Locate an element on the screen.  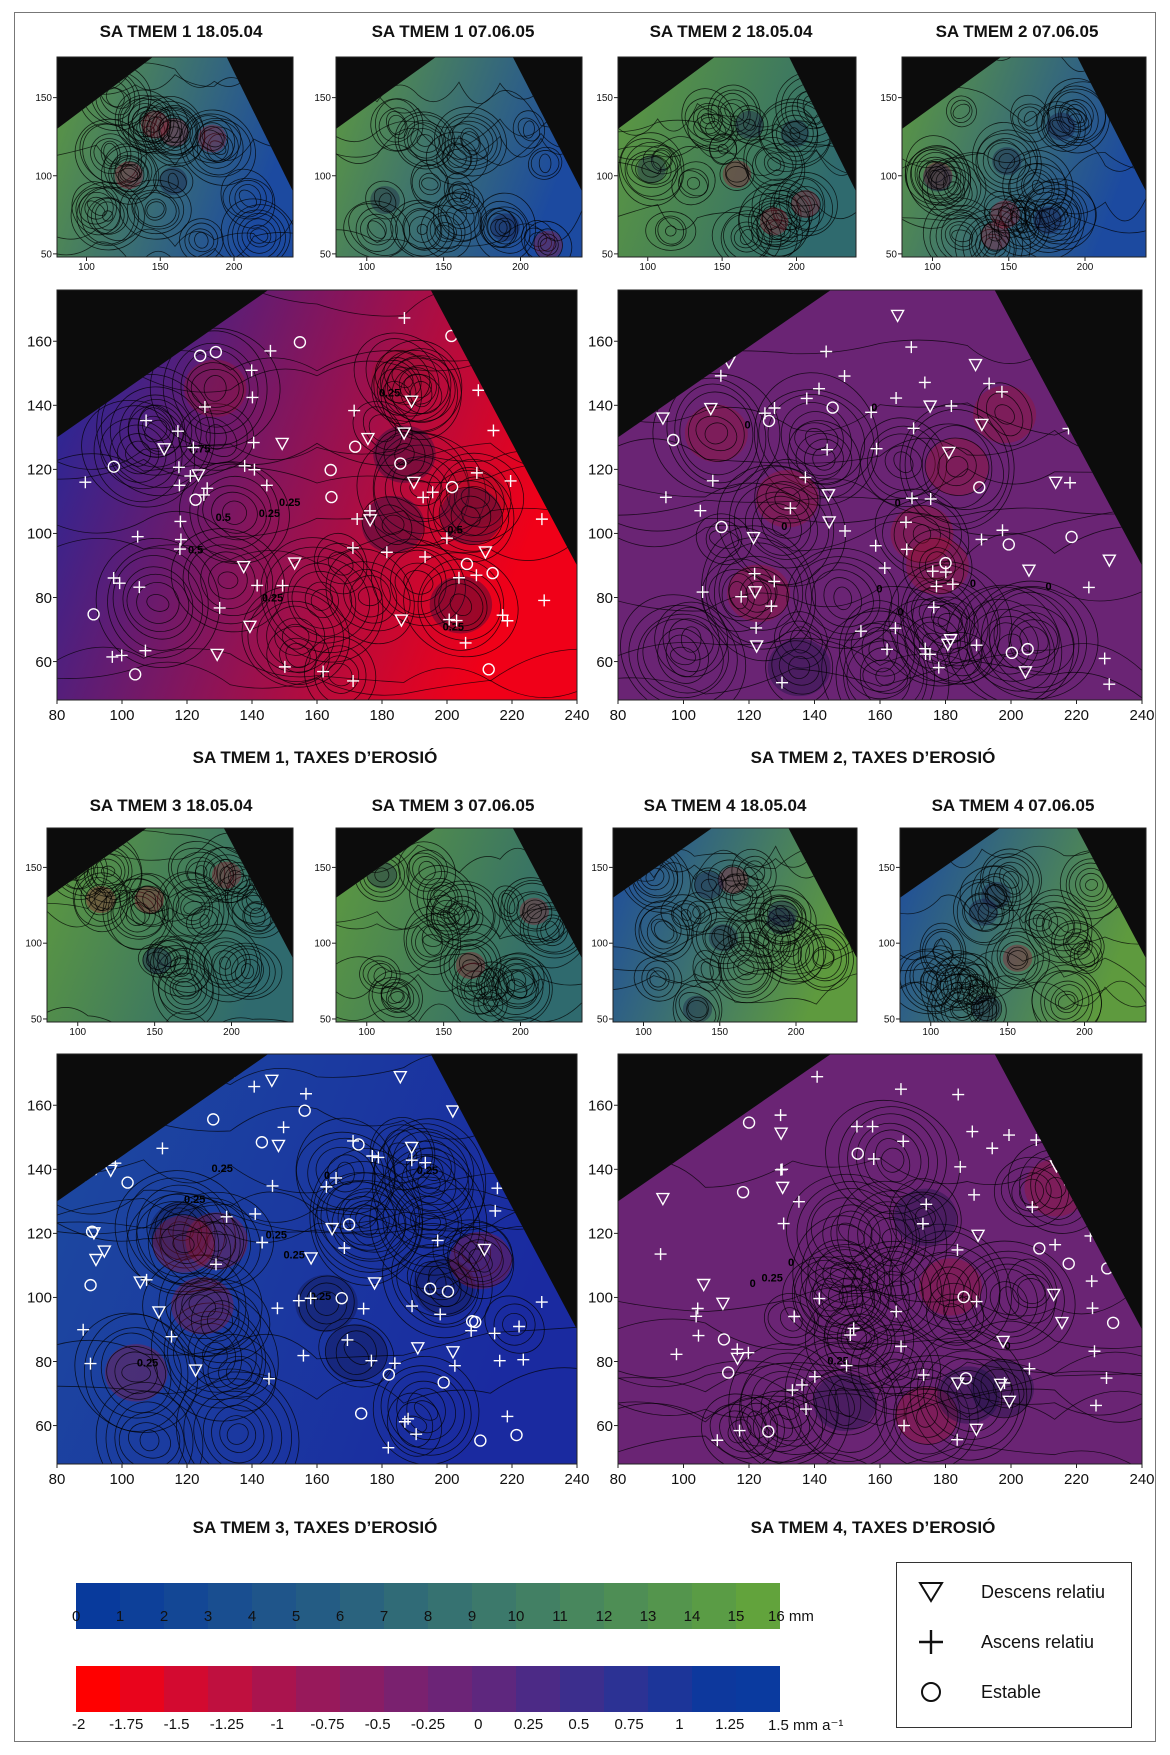
x-tick-label: 150 is located at coordinates (1008, 267).